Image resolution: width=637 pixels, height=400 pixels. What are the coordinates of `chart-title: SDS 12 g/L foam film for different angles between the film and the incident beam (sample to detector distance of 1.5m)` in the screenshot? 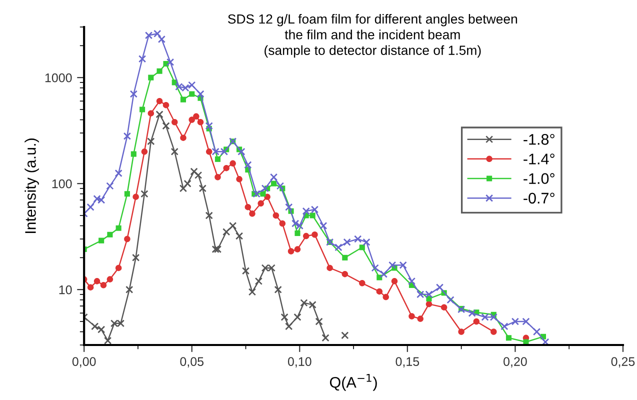 It's located at (373, 36).